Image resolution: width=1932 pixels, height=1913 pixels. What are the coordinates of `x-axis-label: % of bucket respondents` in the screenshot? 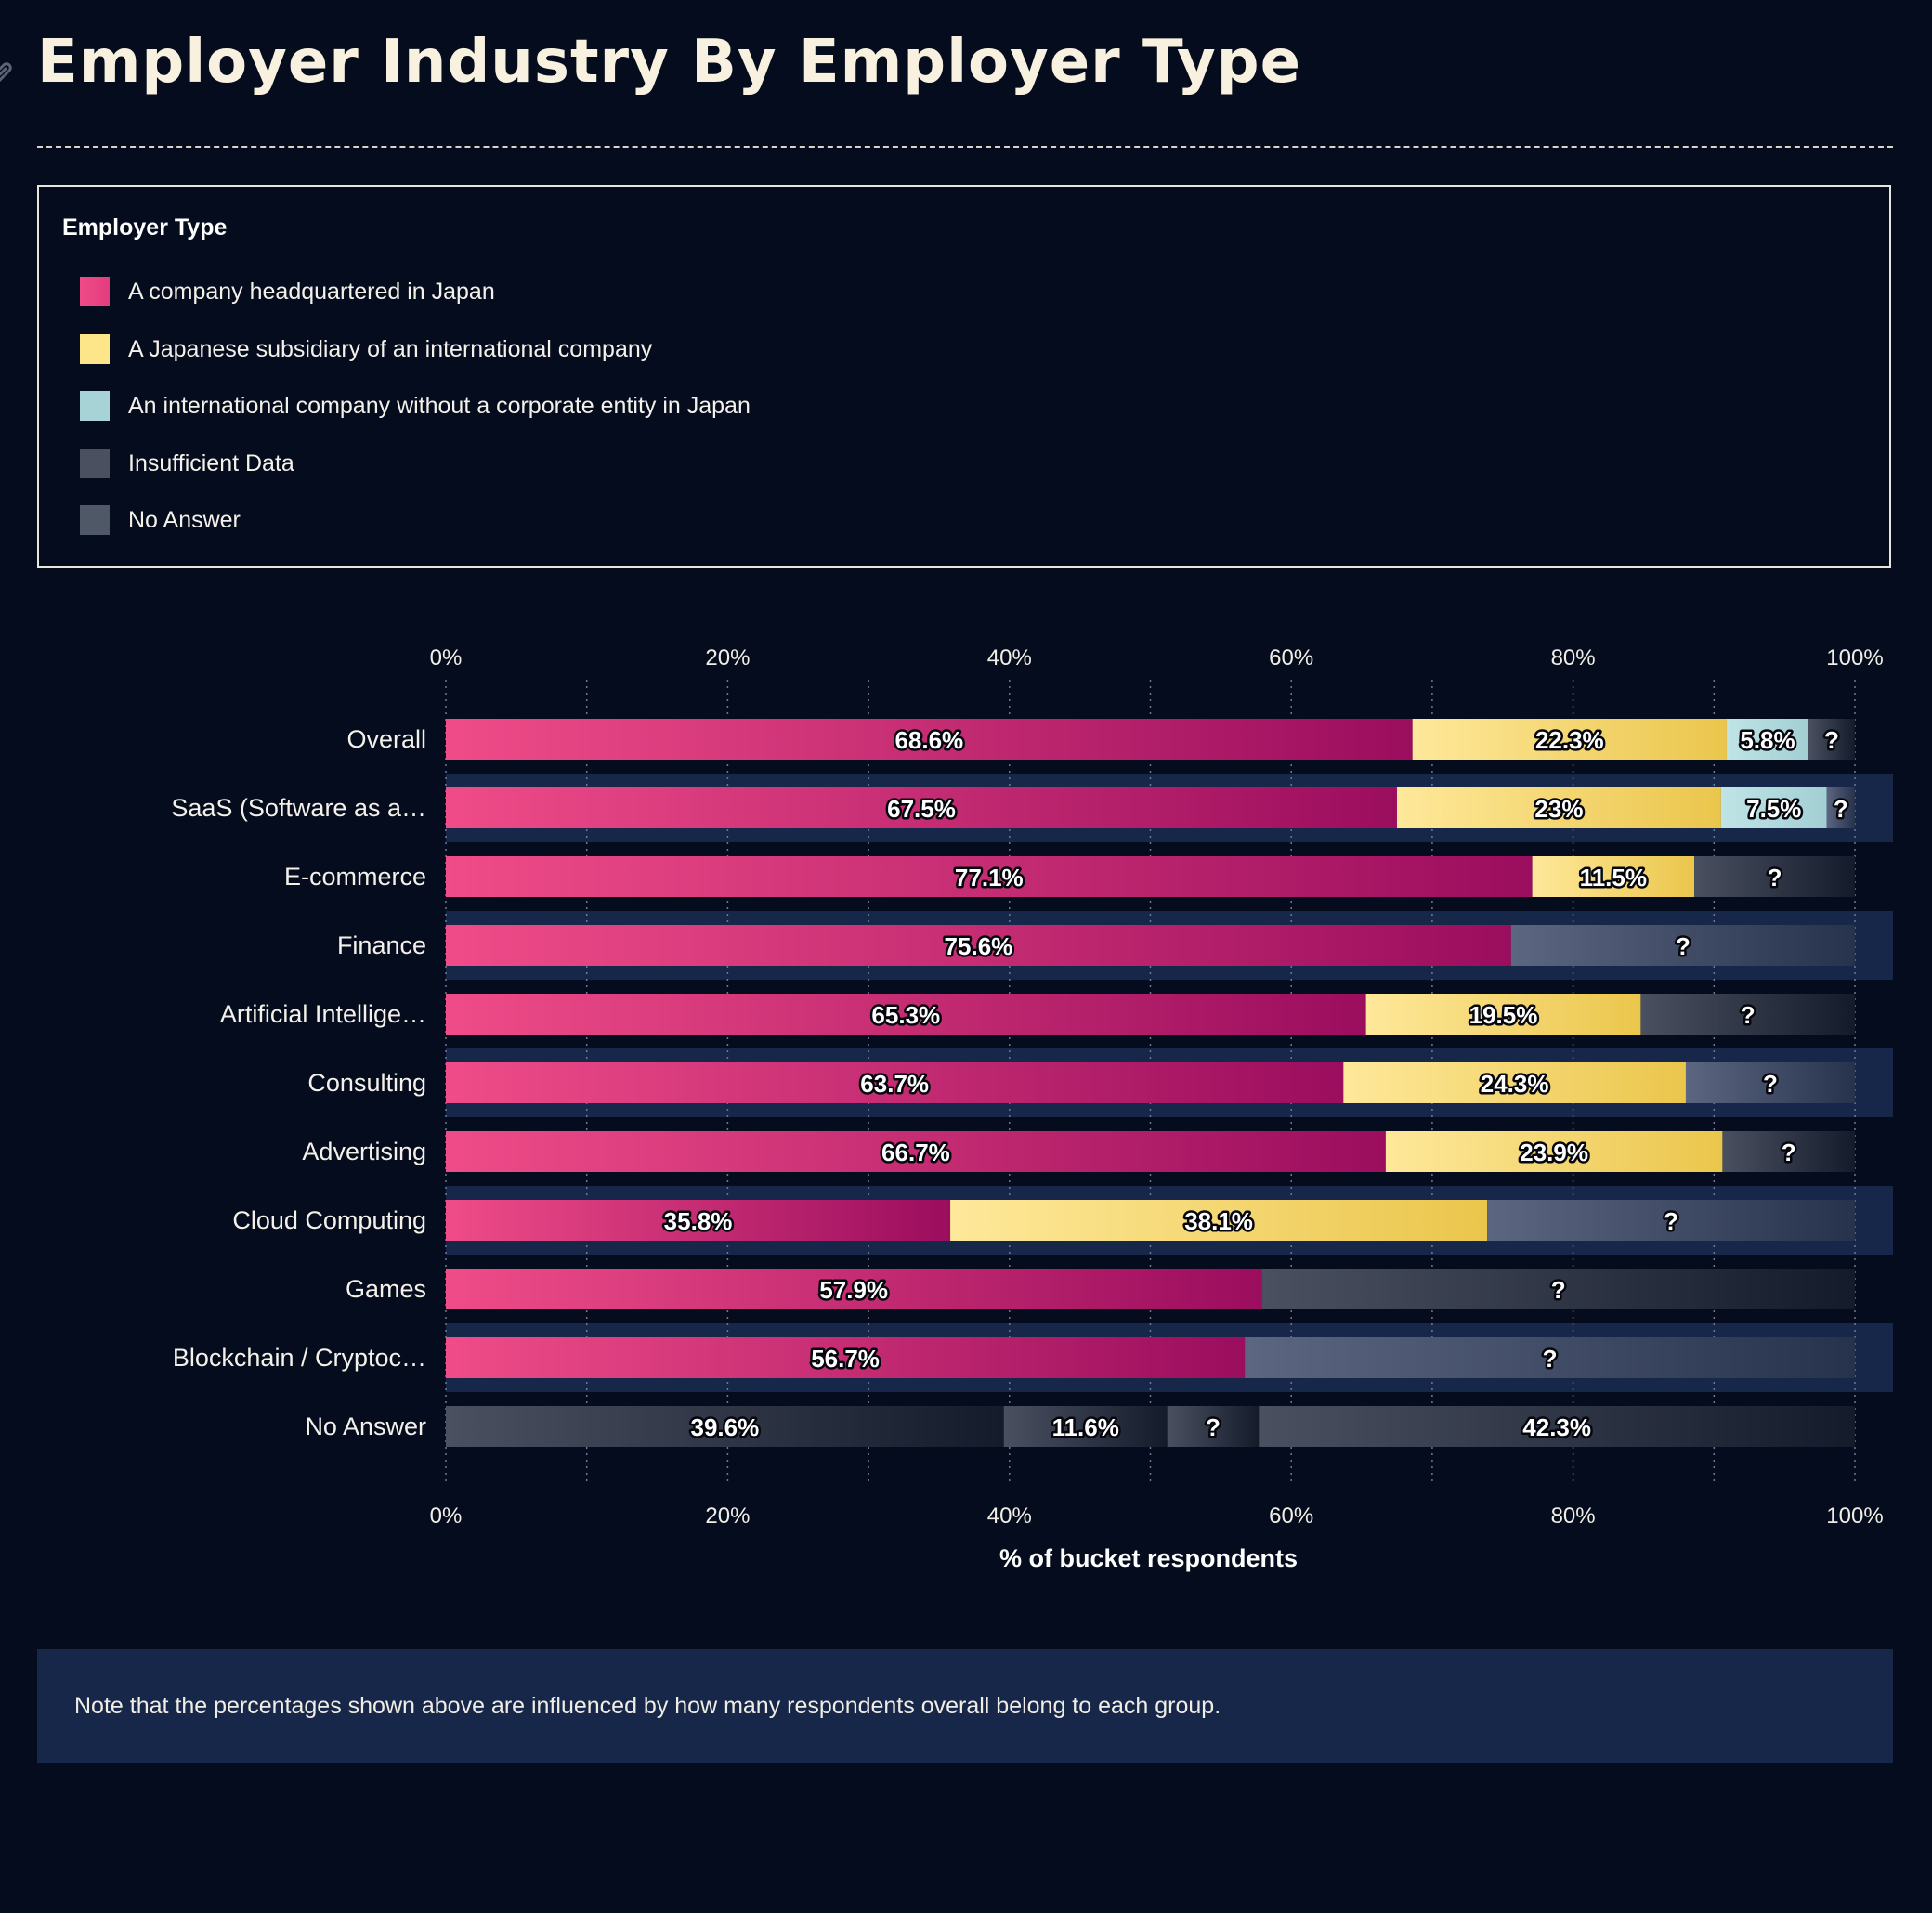 It's located at (1148, 1558).